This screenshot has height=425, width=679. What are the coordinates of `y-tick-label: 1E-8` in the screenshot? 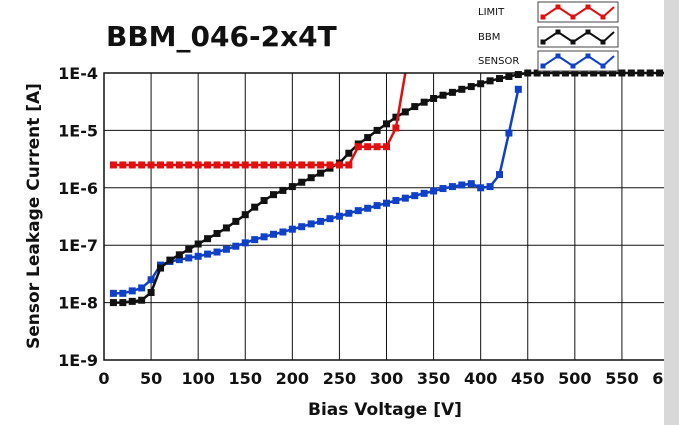 It's located at (78, 303).